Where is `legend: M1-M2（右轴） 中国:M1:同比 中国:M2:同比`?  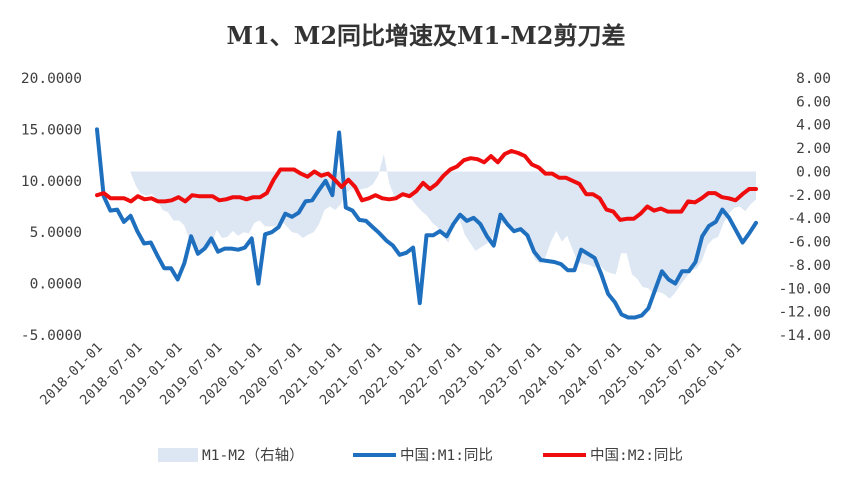
legend: M1-M2（右轴） 中国:M1:同比 中国:M2:同比 is located at coordinates (420, 455).